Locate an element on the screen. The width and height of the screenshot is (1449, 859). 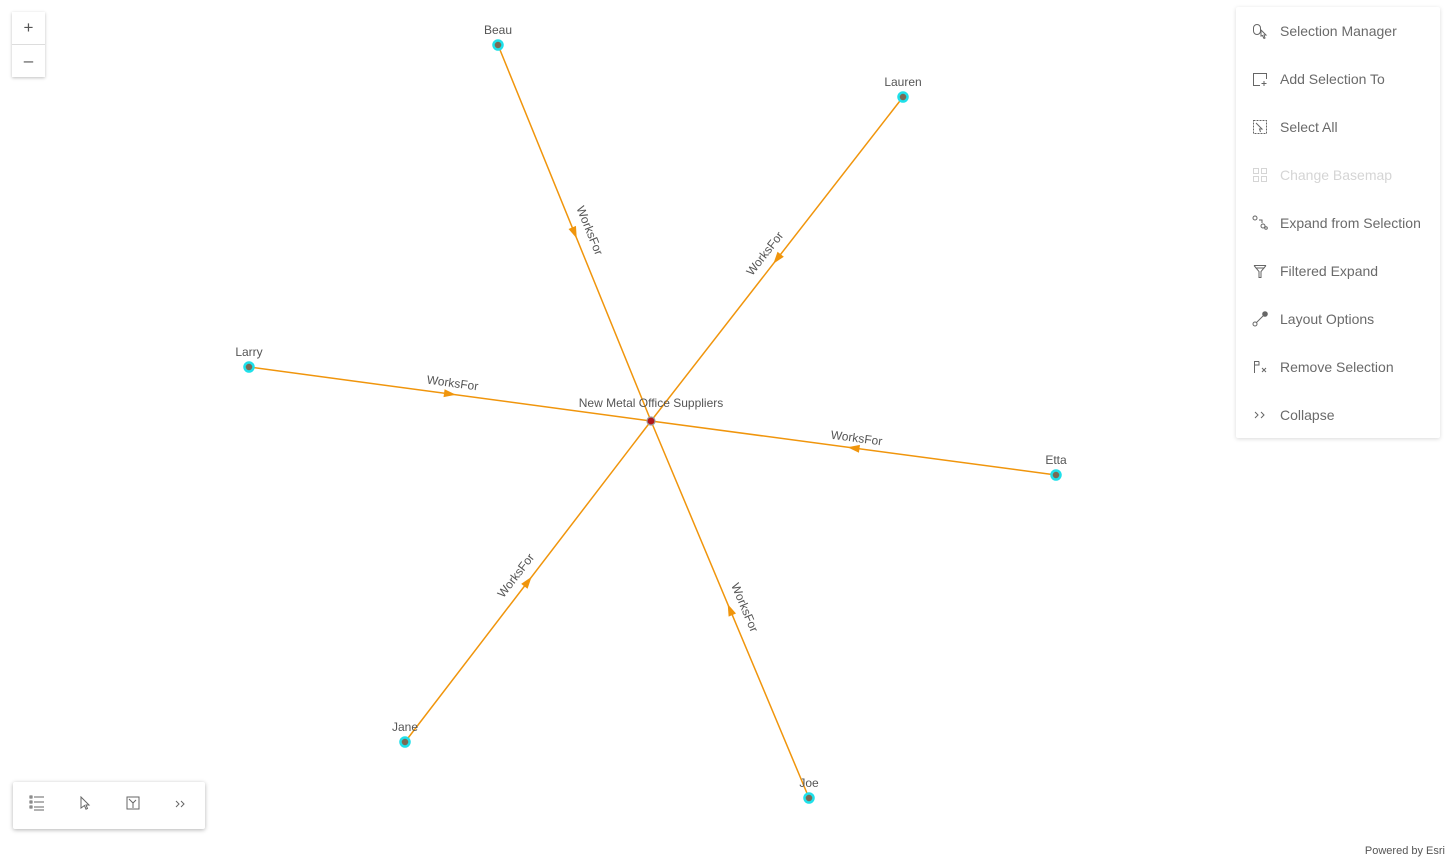
zoom-control: + – is located at coordinates (28, 44).